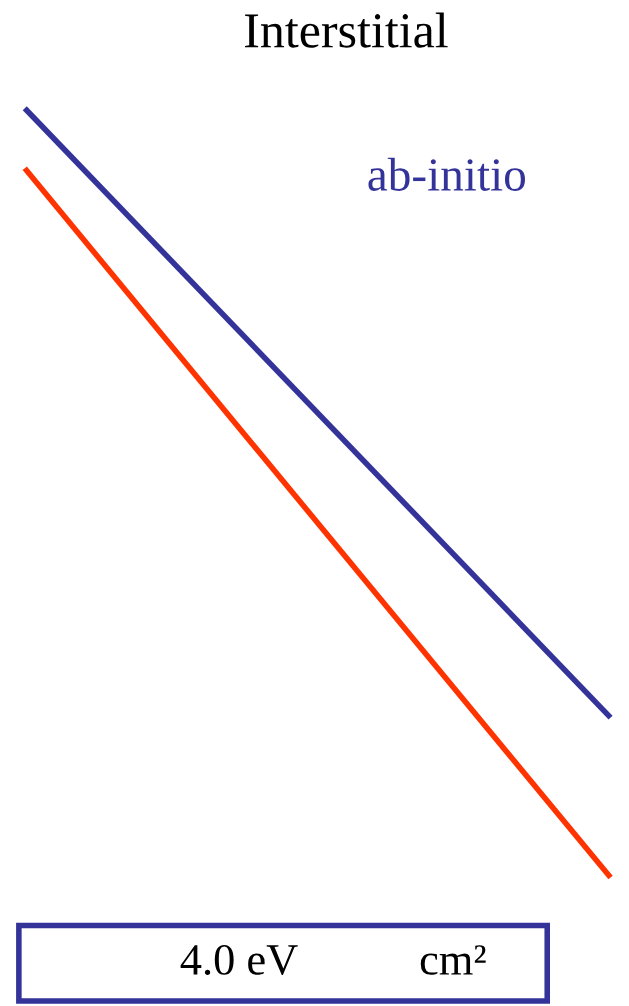 Image resolution: width=629 pixels, height=1006 pixels. What do you see at coordinates (239, 960) in the screenshot?
I see `text: 4.0 eV` at bounding box center [239, 960].